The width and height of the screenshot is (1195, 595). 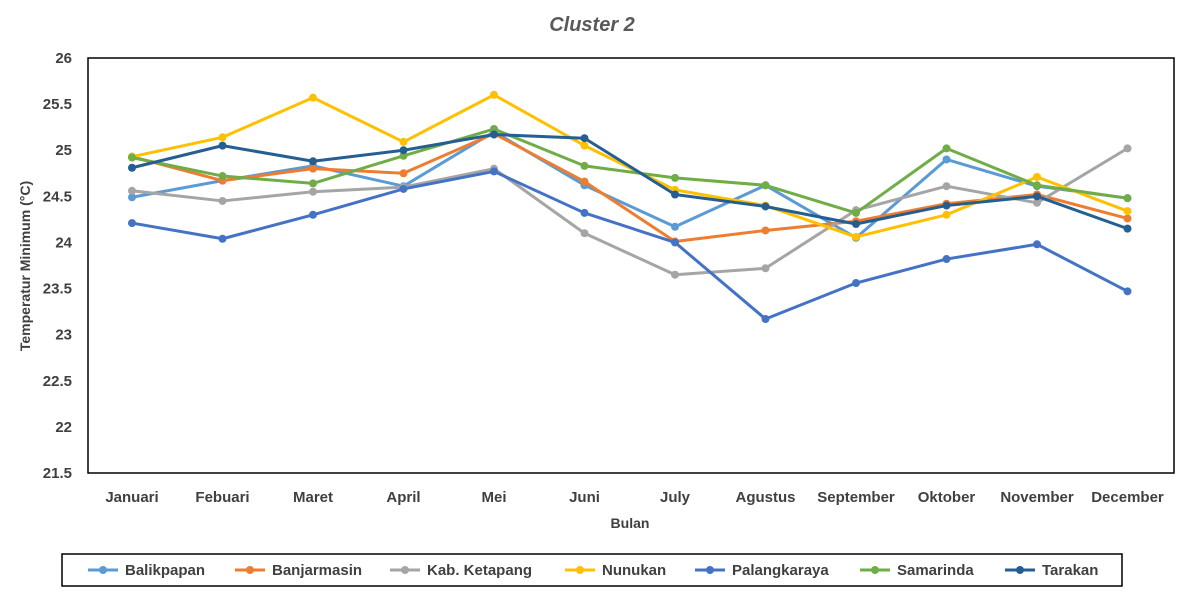 What do you see at coordinates (592, 25) in the screenshot?
I see `chart-title: Cluster 2` at bounding box center [592, 25].